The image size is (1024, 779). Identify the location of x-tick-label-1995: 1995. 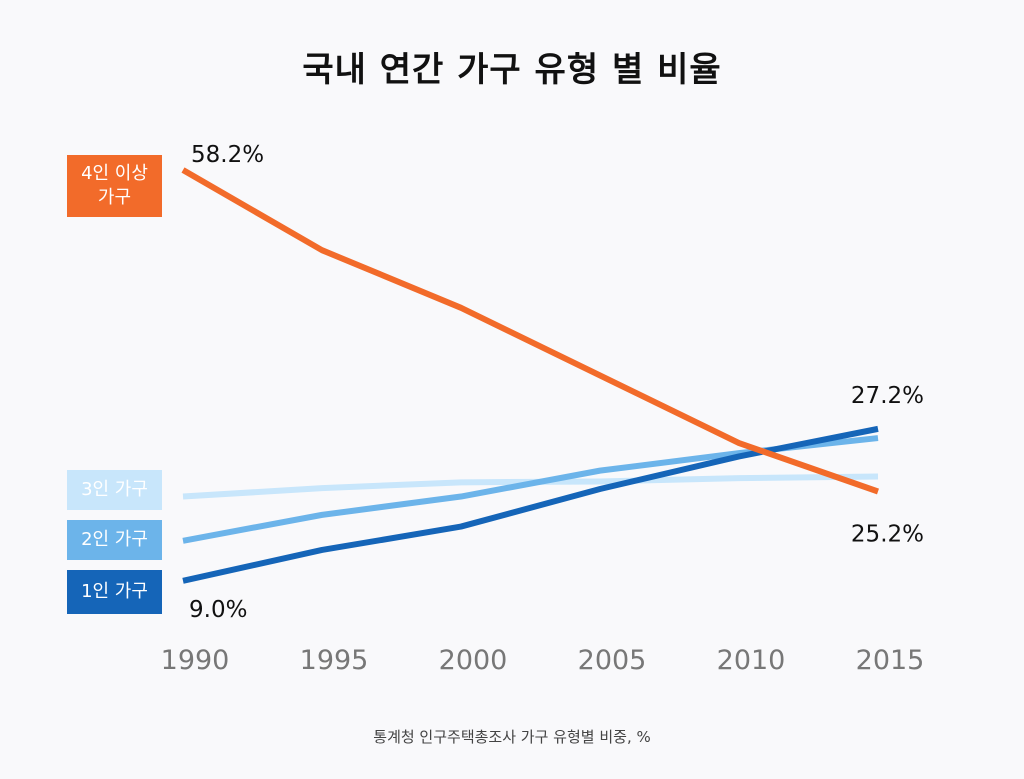
(334, 660).